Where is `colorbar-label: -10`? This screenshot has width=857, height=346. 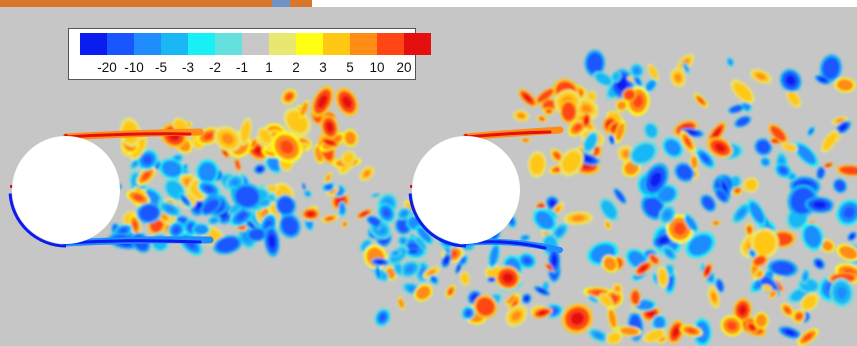 colorbar-label: -10 is located at coordinates (134, 67).